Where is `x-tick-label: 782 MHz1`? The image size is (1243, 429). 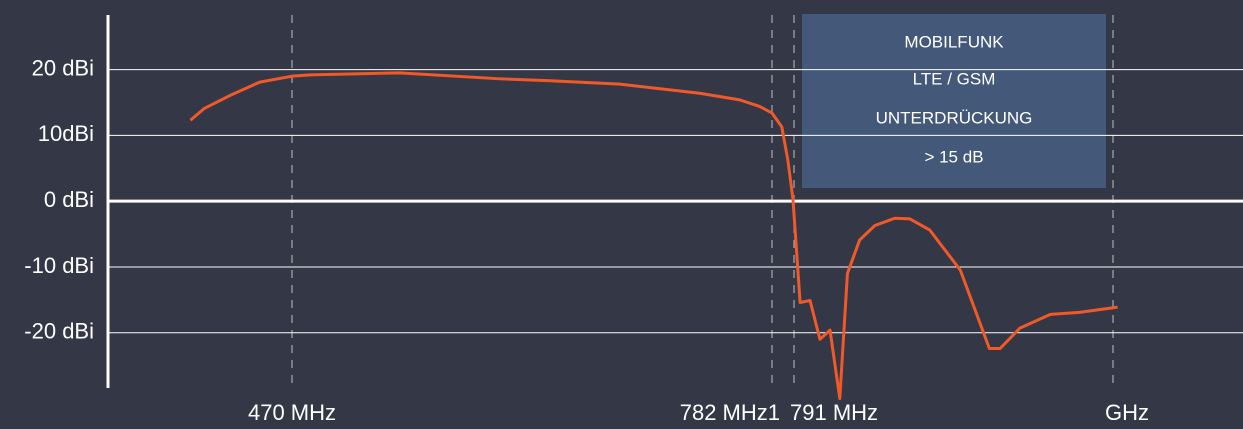 x-tick-label: 782 MHz1 is located at coordinates (730, 412).